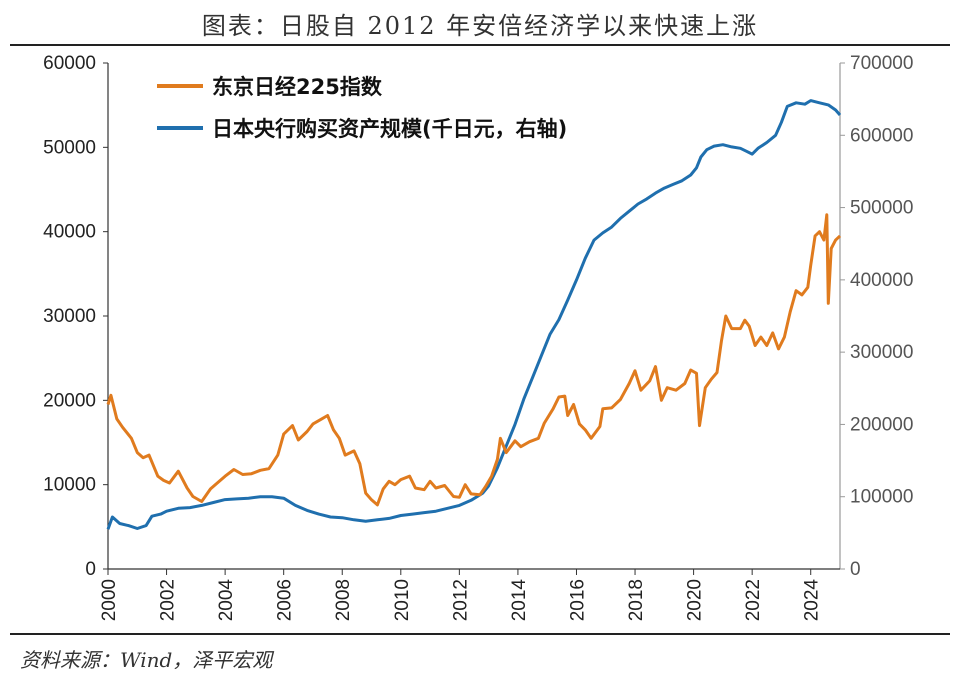 This screenshot has height=677, width=960. What do you see at coordinates (480, 45) in the screenshot?
I see `top-rule` at bounding box center [480, 45].